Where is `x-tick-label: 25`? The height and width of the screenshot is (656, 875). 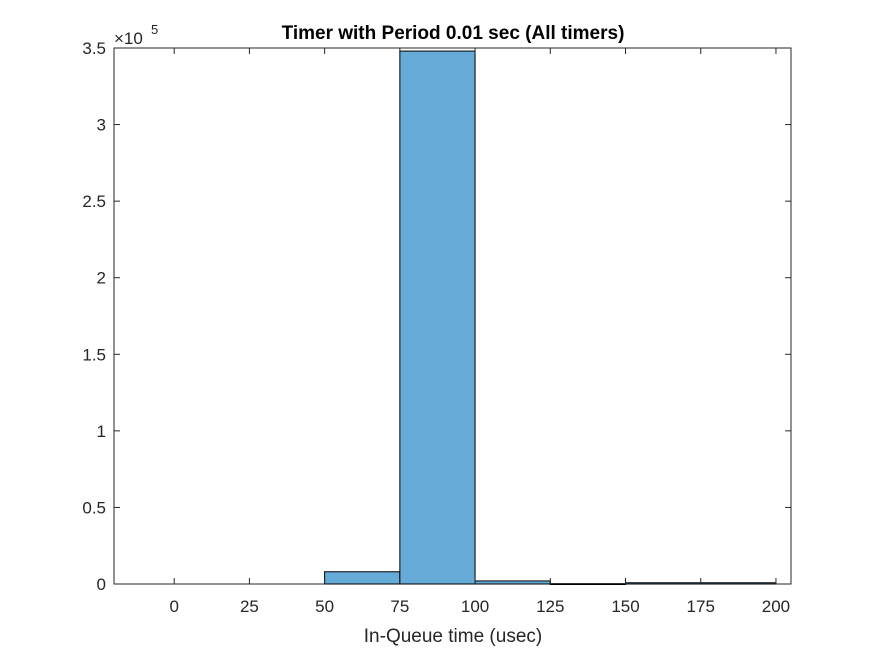
x-tick-label: 25 is located at coordinates (249, 606).